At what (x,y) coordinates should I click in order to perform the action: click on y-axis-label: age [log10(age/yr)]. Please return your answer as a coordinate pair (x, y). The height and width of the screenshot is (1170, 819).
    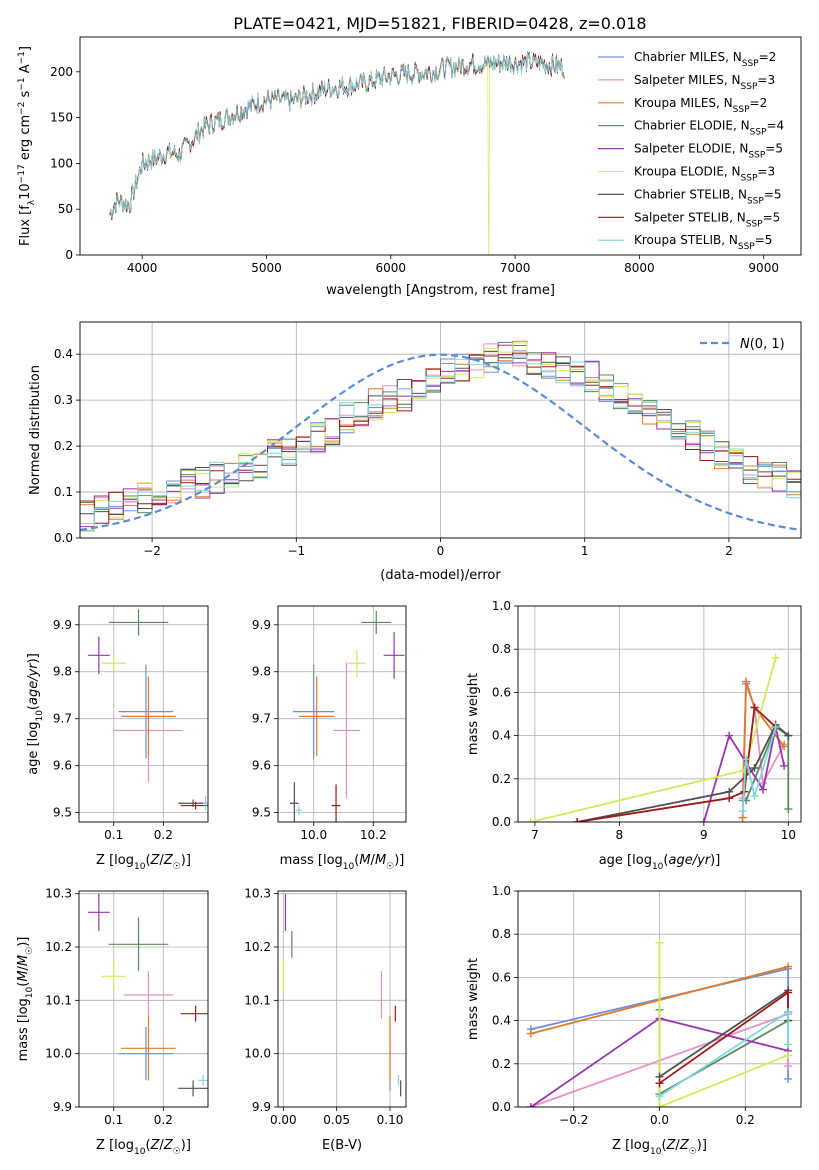
    Looking at the image, I should click on (35, 714).